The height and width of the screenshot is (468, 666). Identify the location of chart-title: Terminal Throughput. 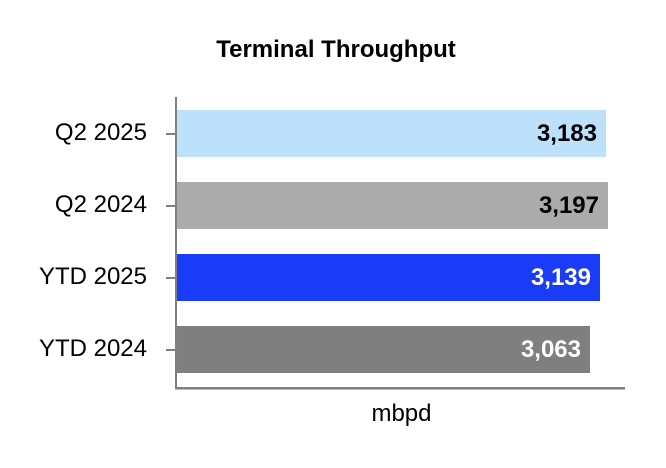
(336, 49).